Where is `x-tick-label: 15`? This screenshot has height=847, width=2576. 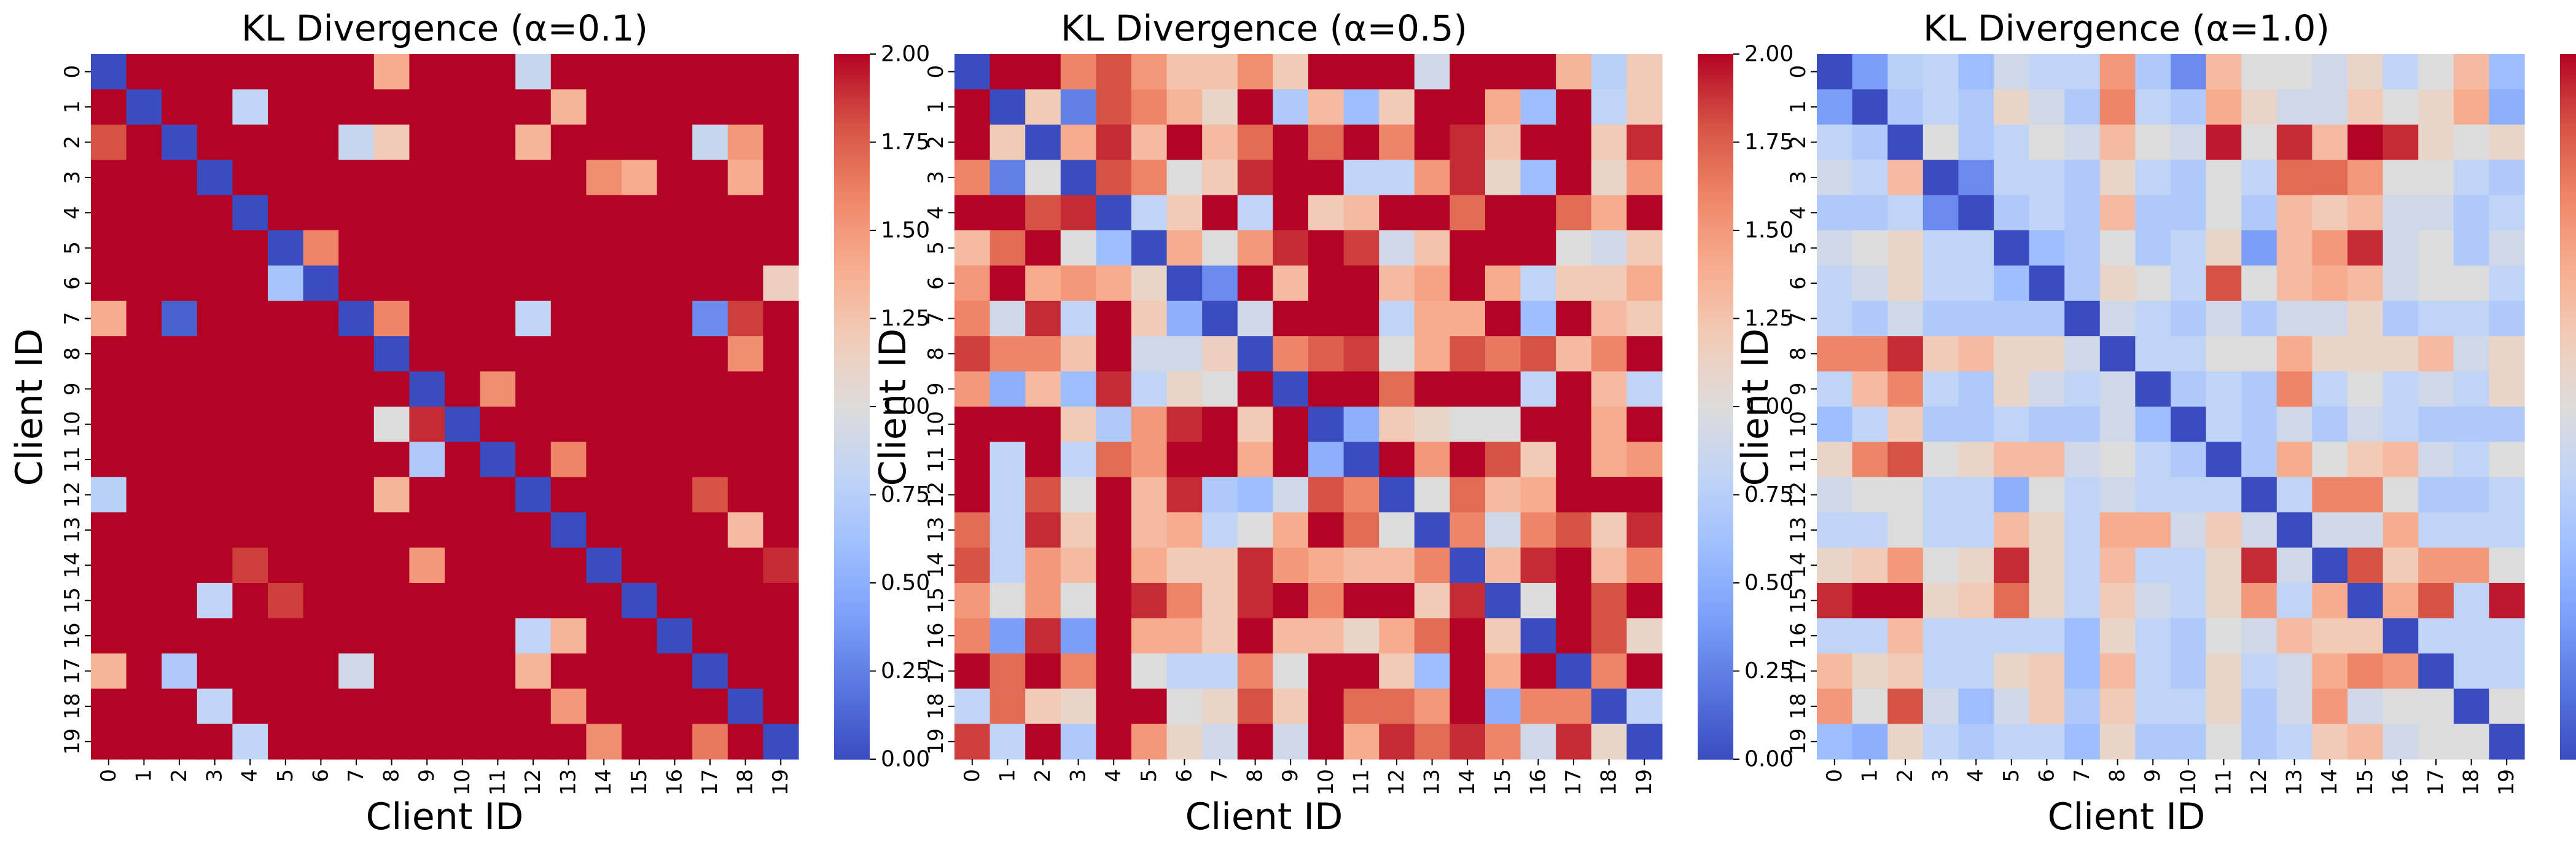
x-tick-label: 15 is located at coordinates (639, 782).